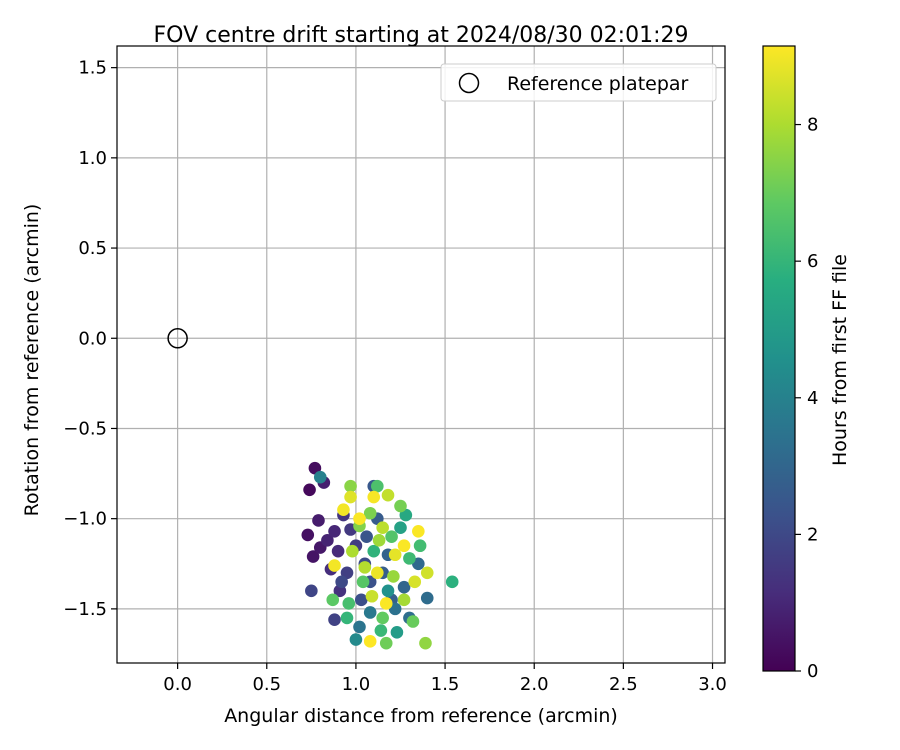  I want to click on y-tick-label: −0.5, so click(85, 428).